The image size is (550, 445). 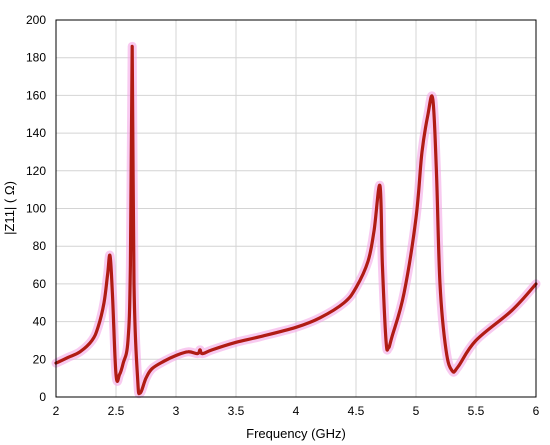 I want to click on x-tick-labels: 2 2.5 3 3.5 4 4.5 5 5.5 6, so click(x=296, y=411).